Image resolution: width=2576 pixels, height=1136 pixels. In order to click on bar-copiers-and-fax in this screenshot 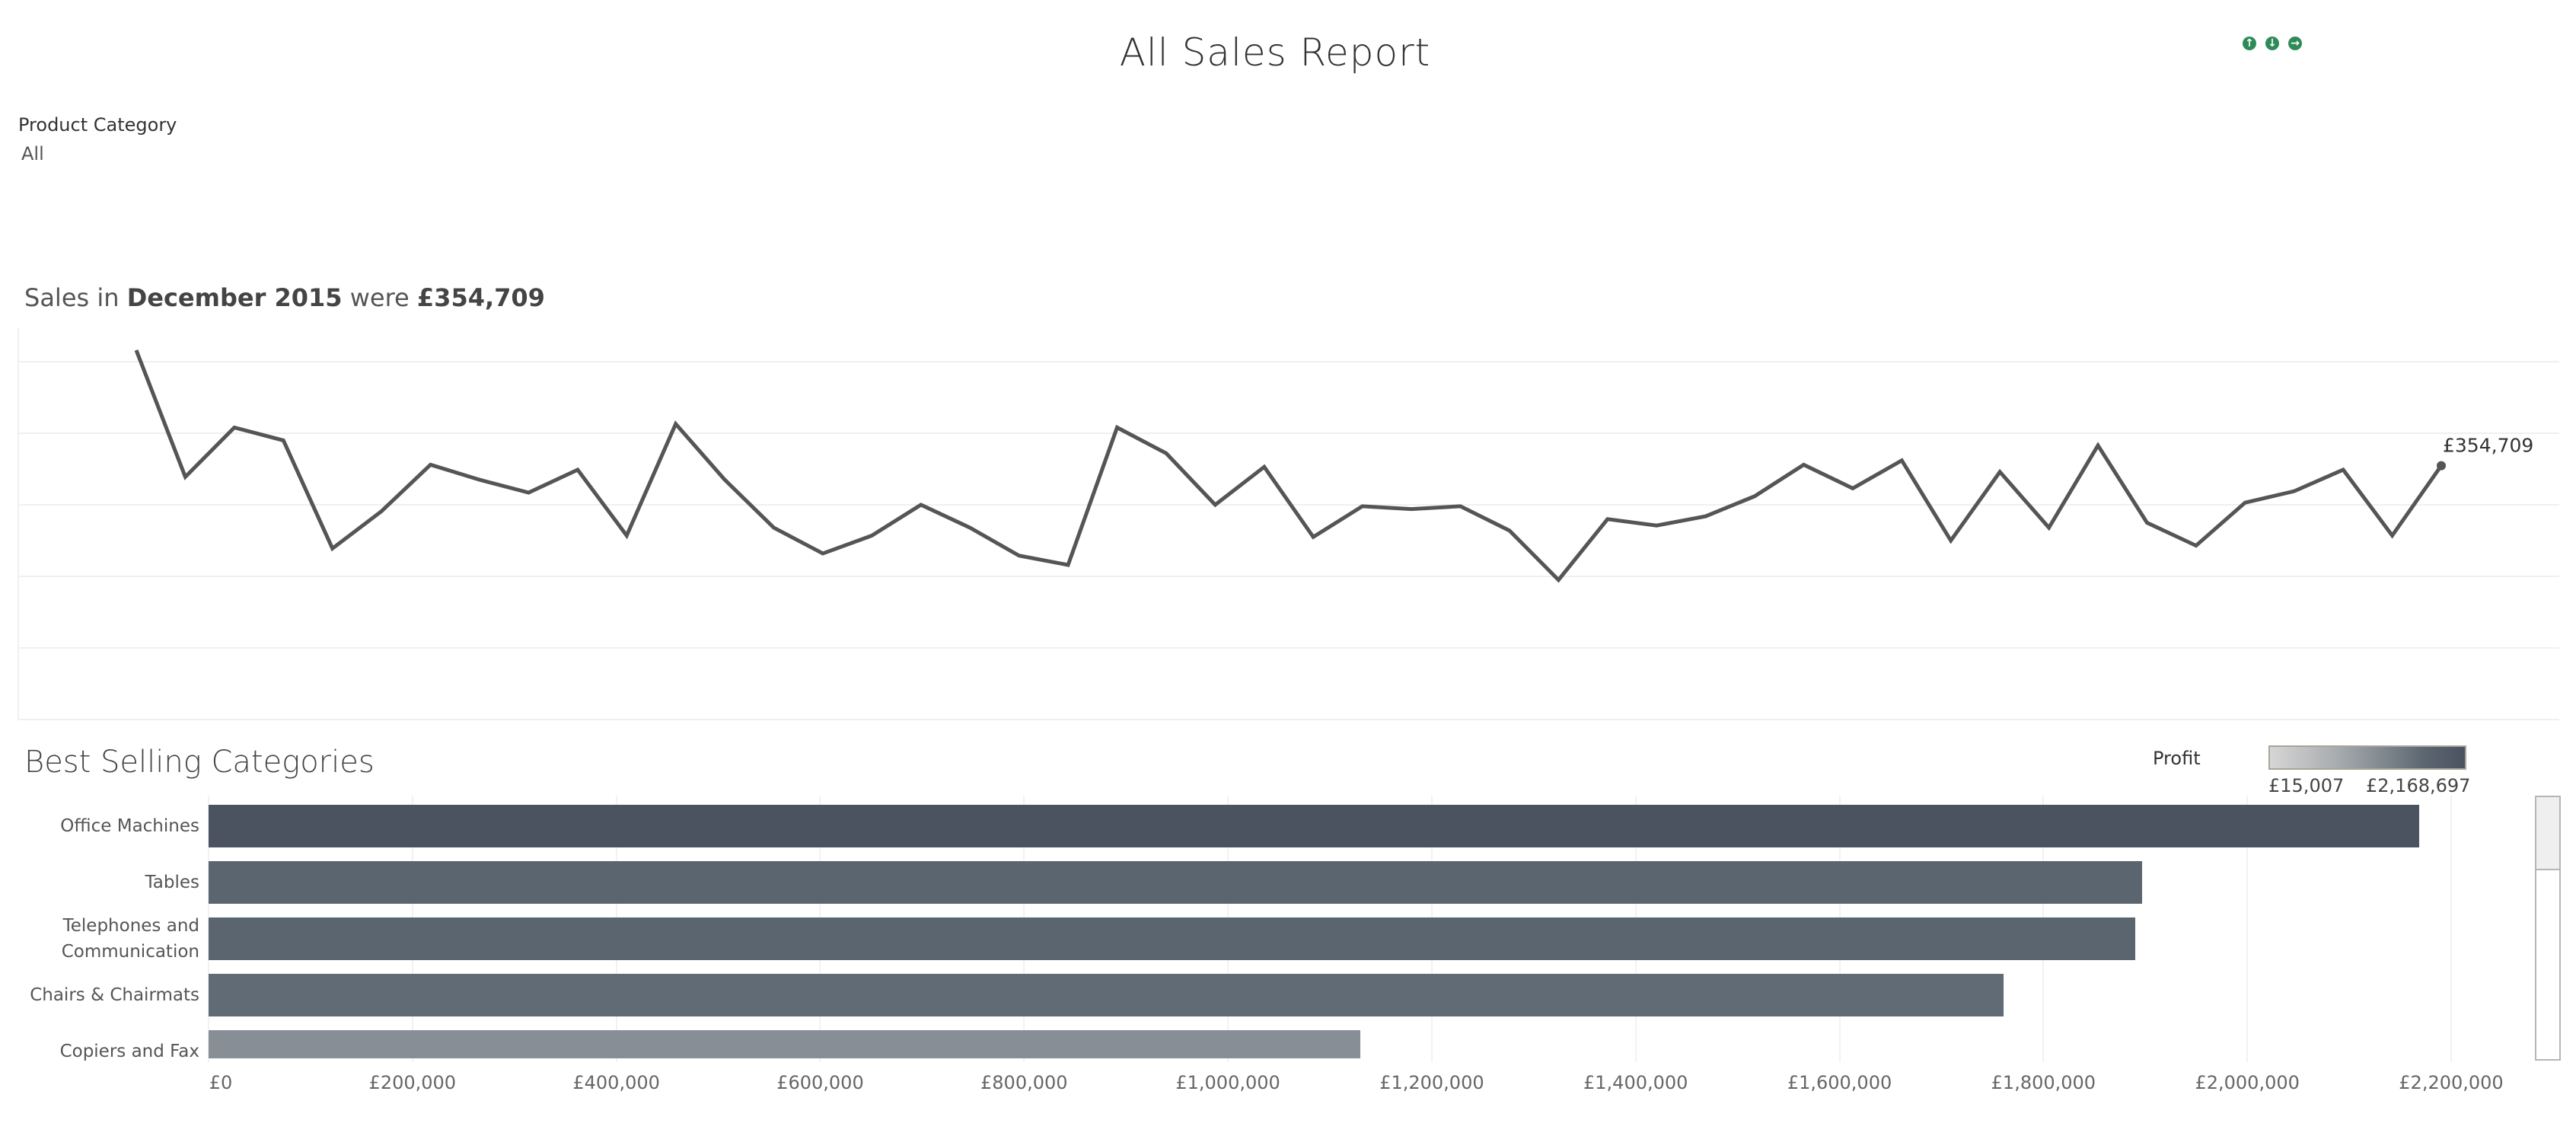, I will do `click(785, 1044)`.